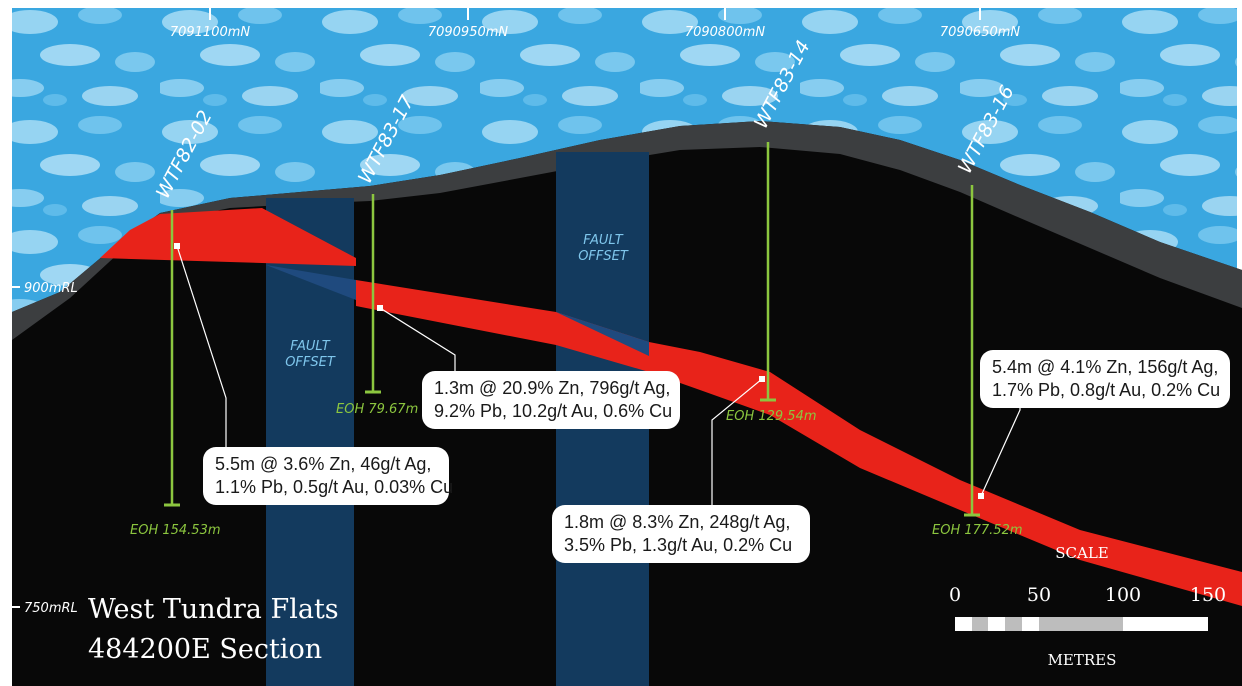  Describe the element at coordinates (955, 595) in the screenshot. I see `scale-tick-0: 0` at that location.